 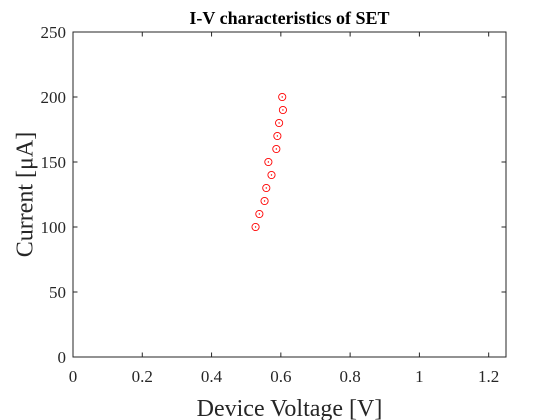 I want to click on x-tick-label: 0.4, so click(x=212, y=376).